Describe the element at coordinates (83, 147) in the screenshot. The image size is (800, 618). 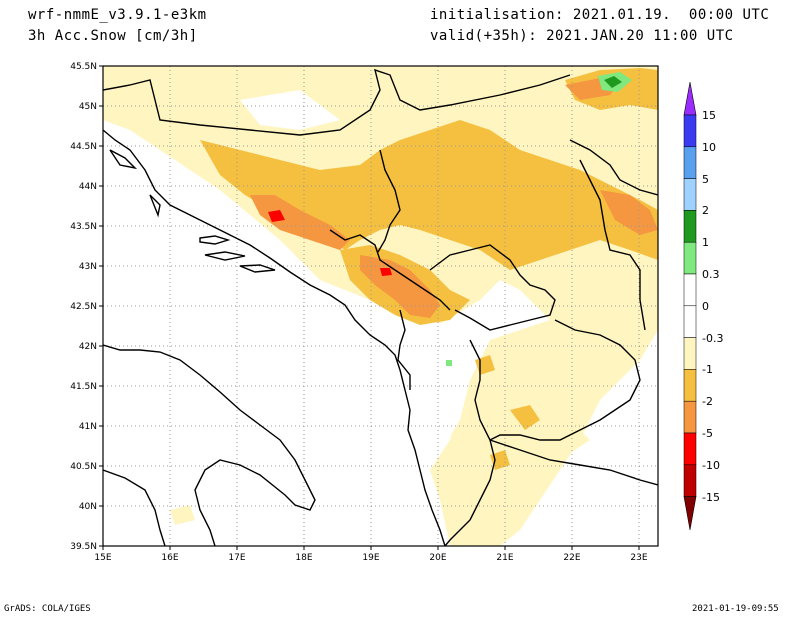
I see `lat-label: 44.5N` at that location.